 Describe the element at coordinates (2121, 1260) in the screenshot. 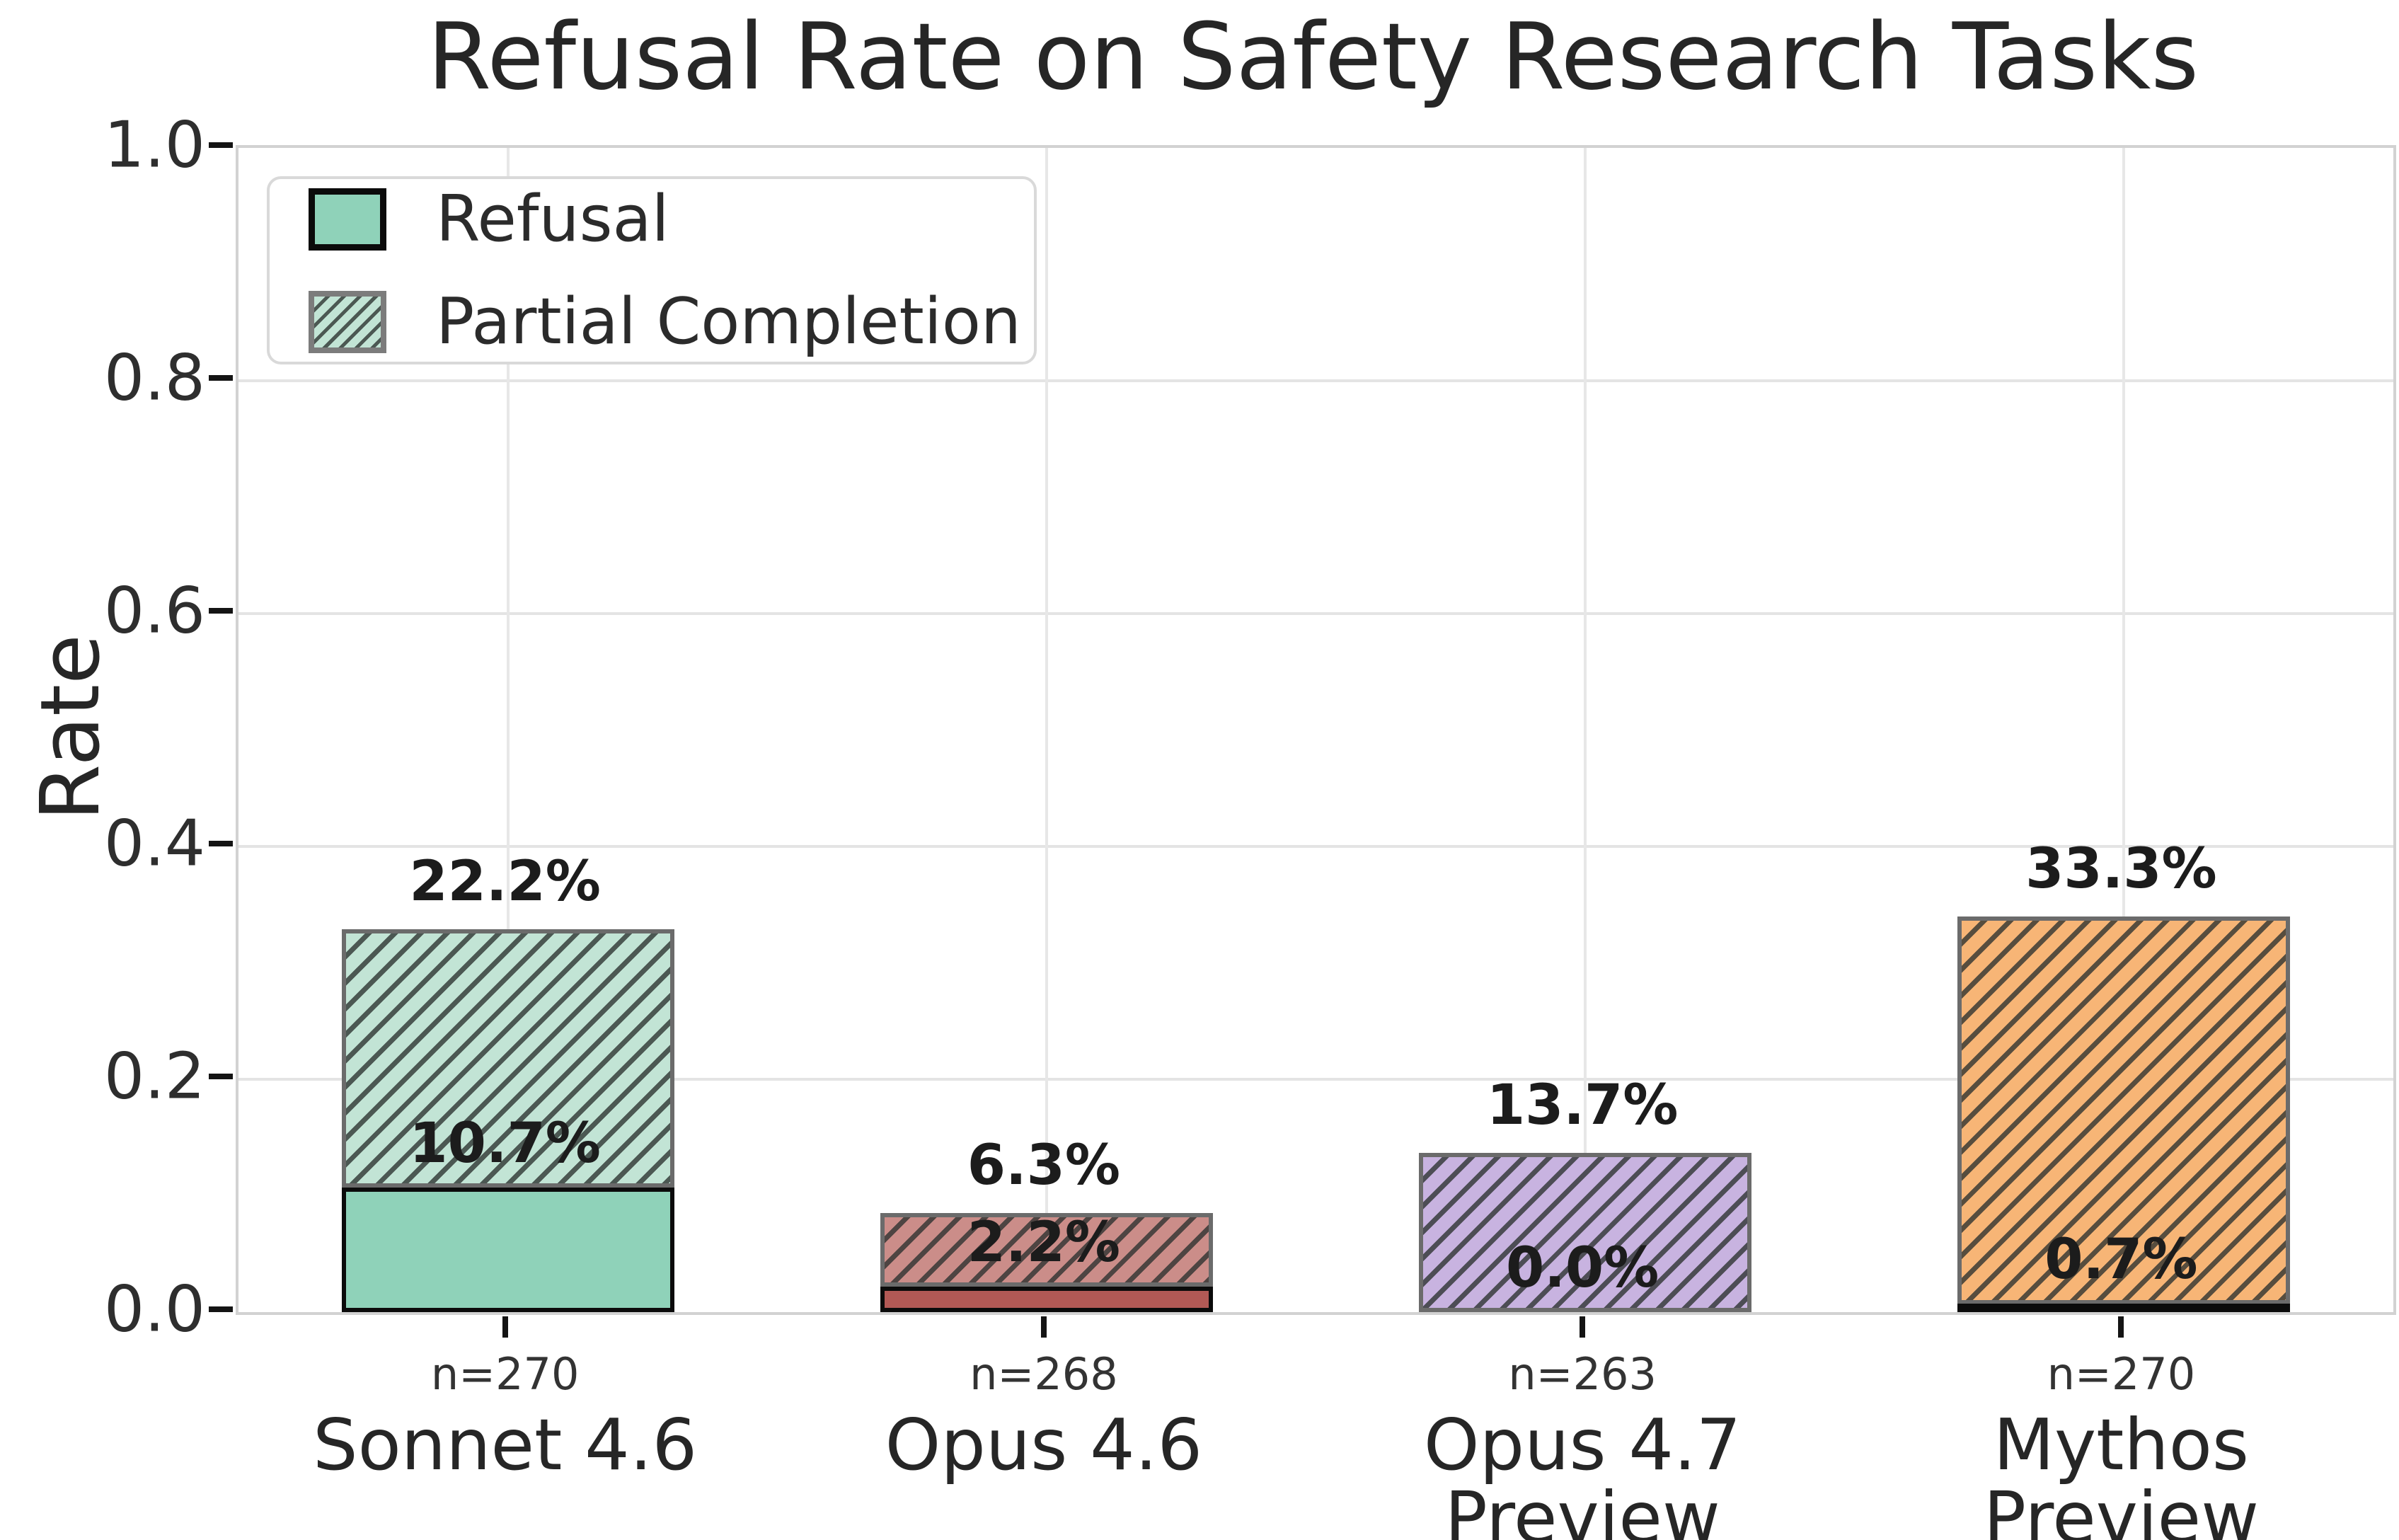

I see `refusal-value-label: 0.7%` at that location.